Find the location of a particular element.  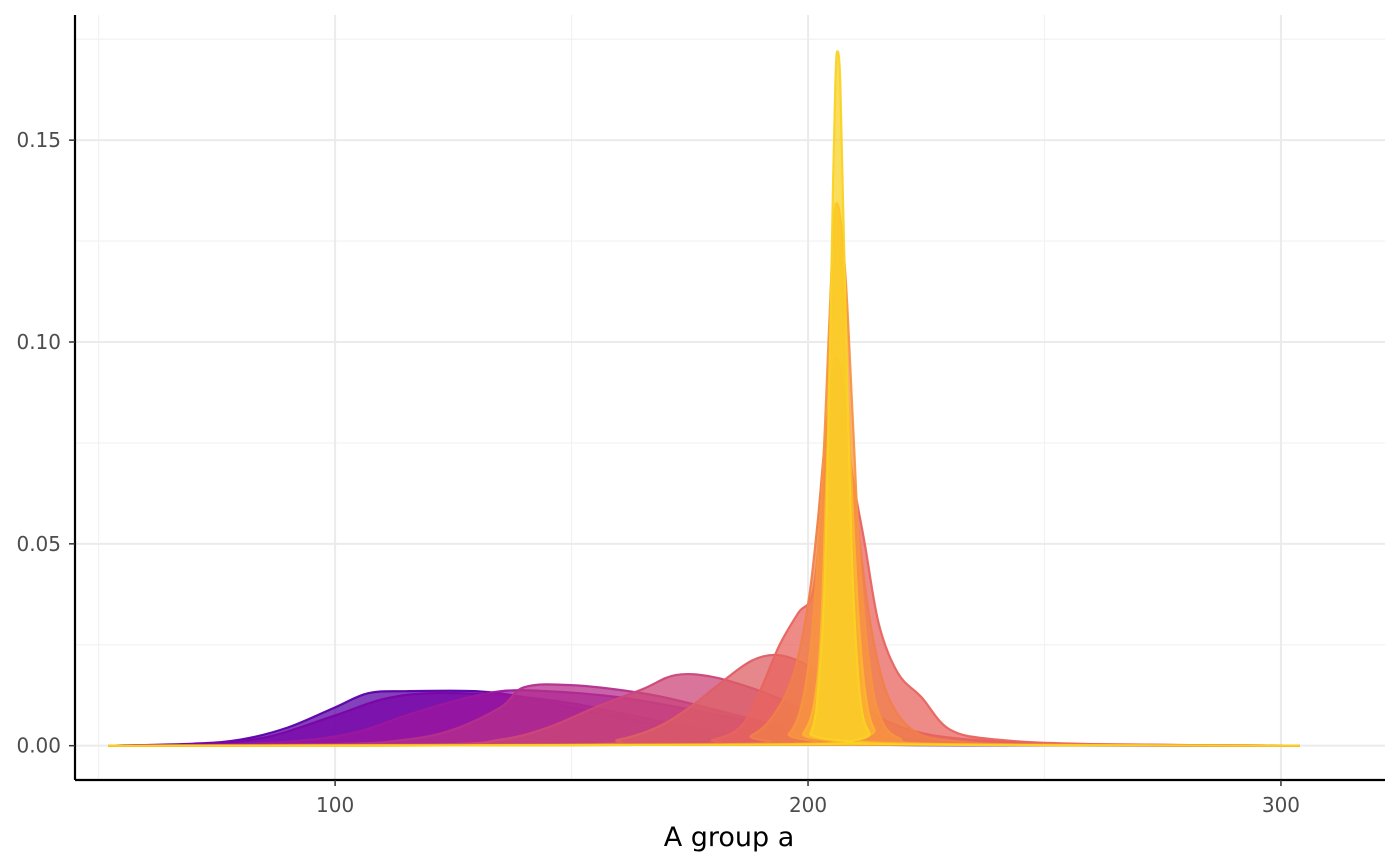

y-tick-label: 0.15 is located at coordinates (38, 140).